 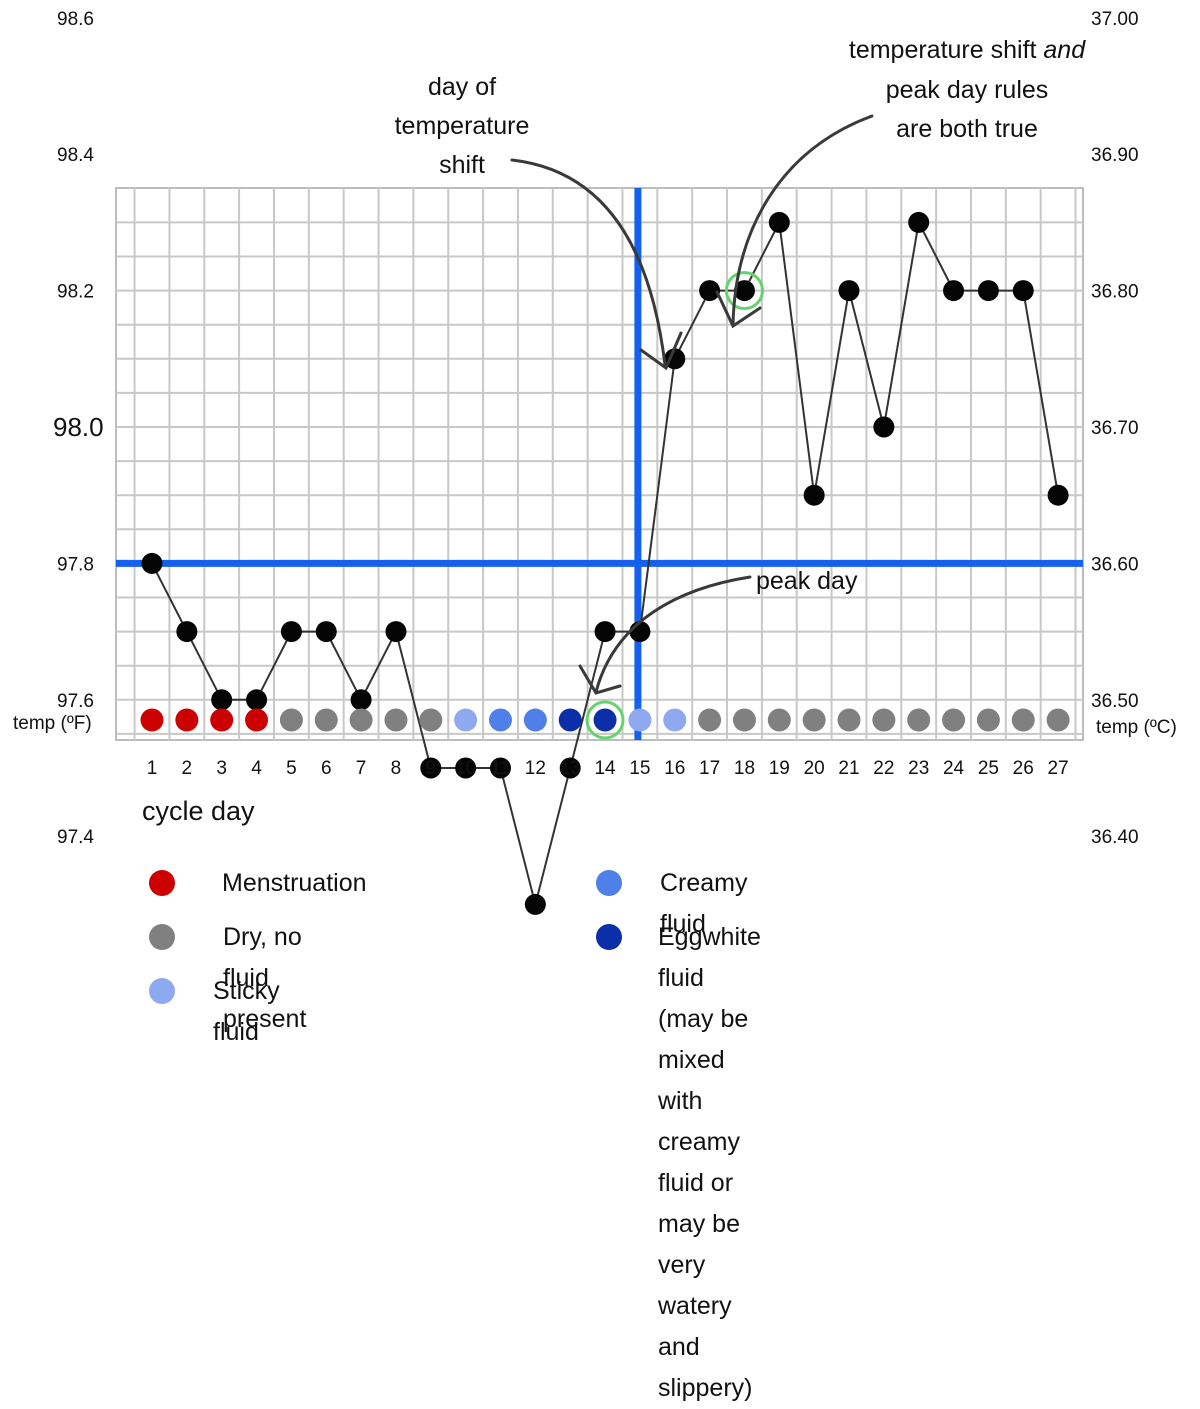 What do you see at coordinates (639, 768) in the screenshot?
I see `x-tick-label: 15` at bounding box center [639, 768].